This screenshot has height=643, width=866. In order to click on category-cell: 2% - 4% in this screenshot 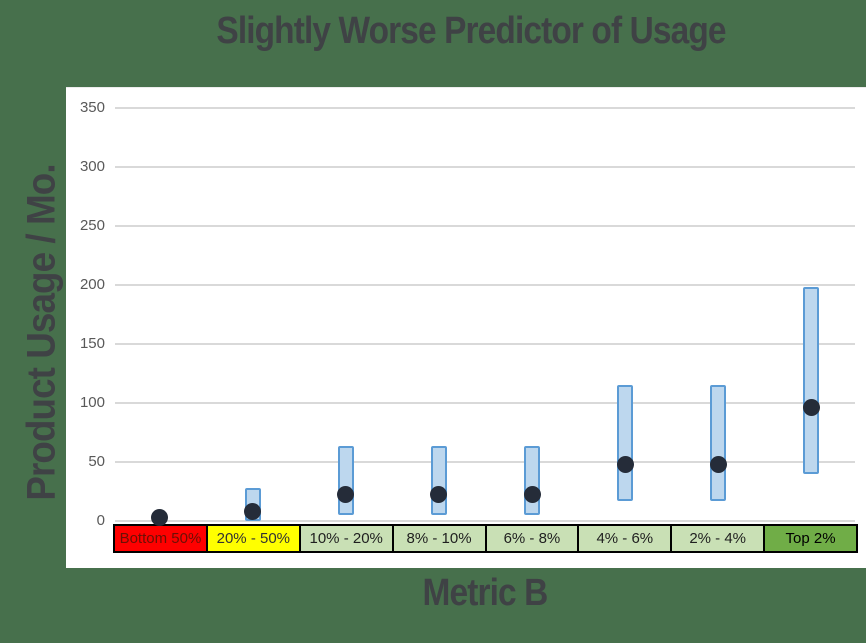, I will do `click(717, 538)`.